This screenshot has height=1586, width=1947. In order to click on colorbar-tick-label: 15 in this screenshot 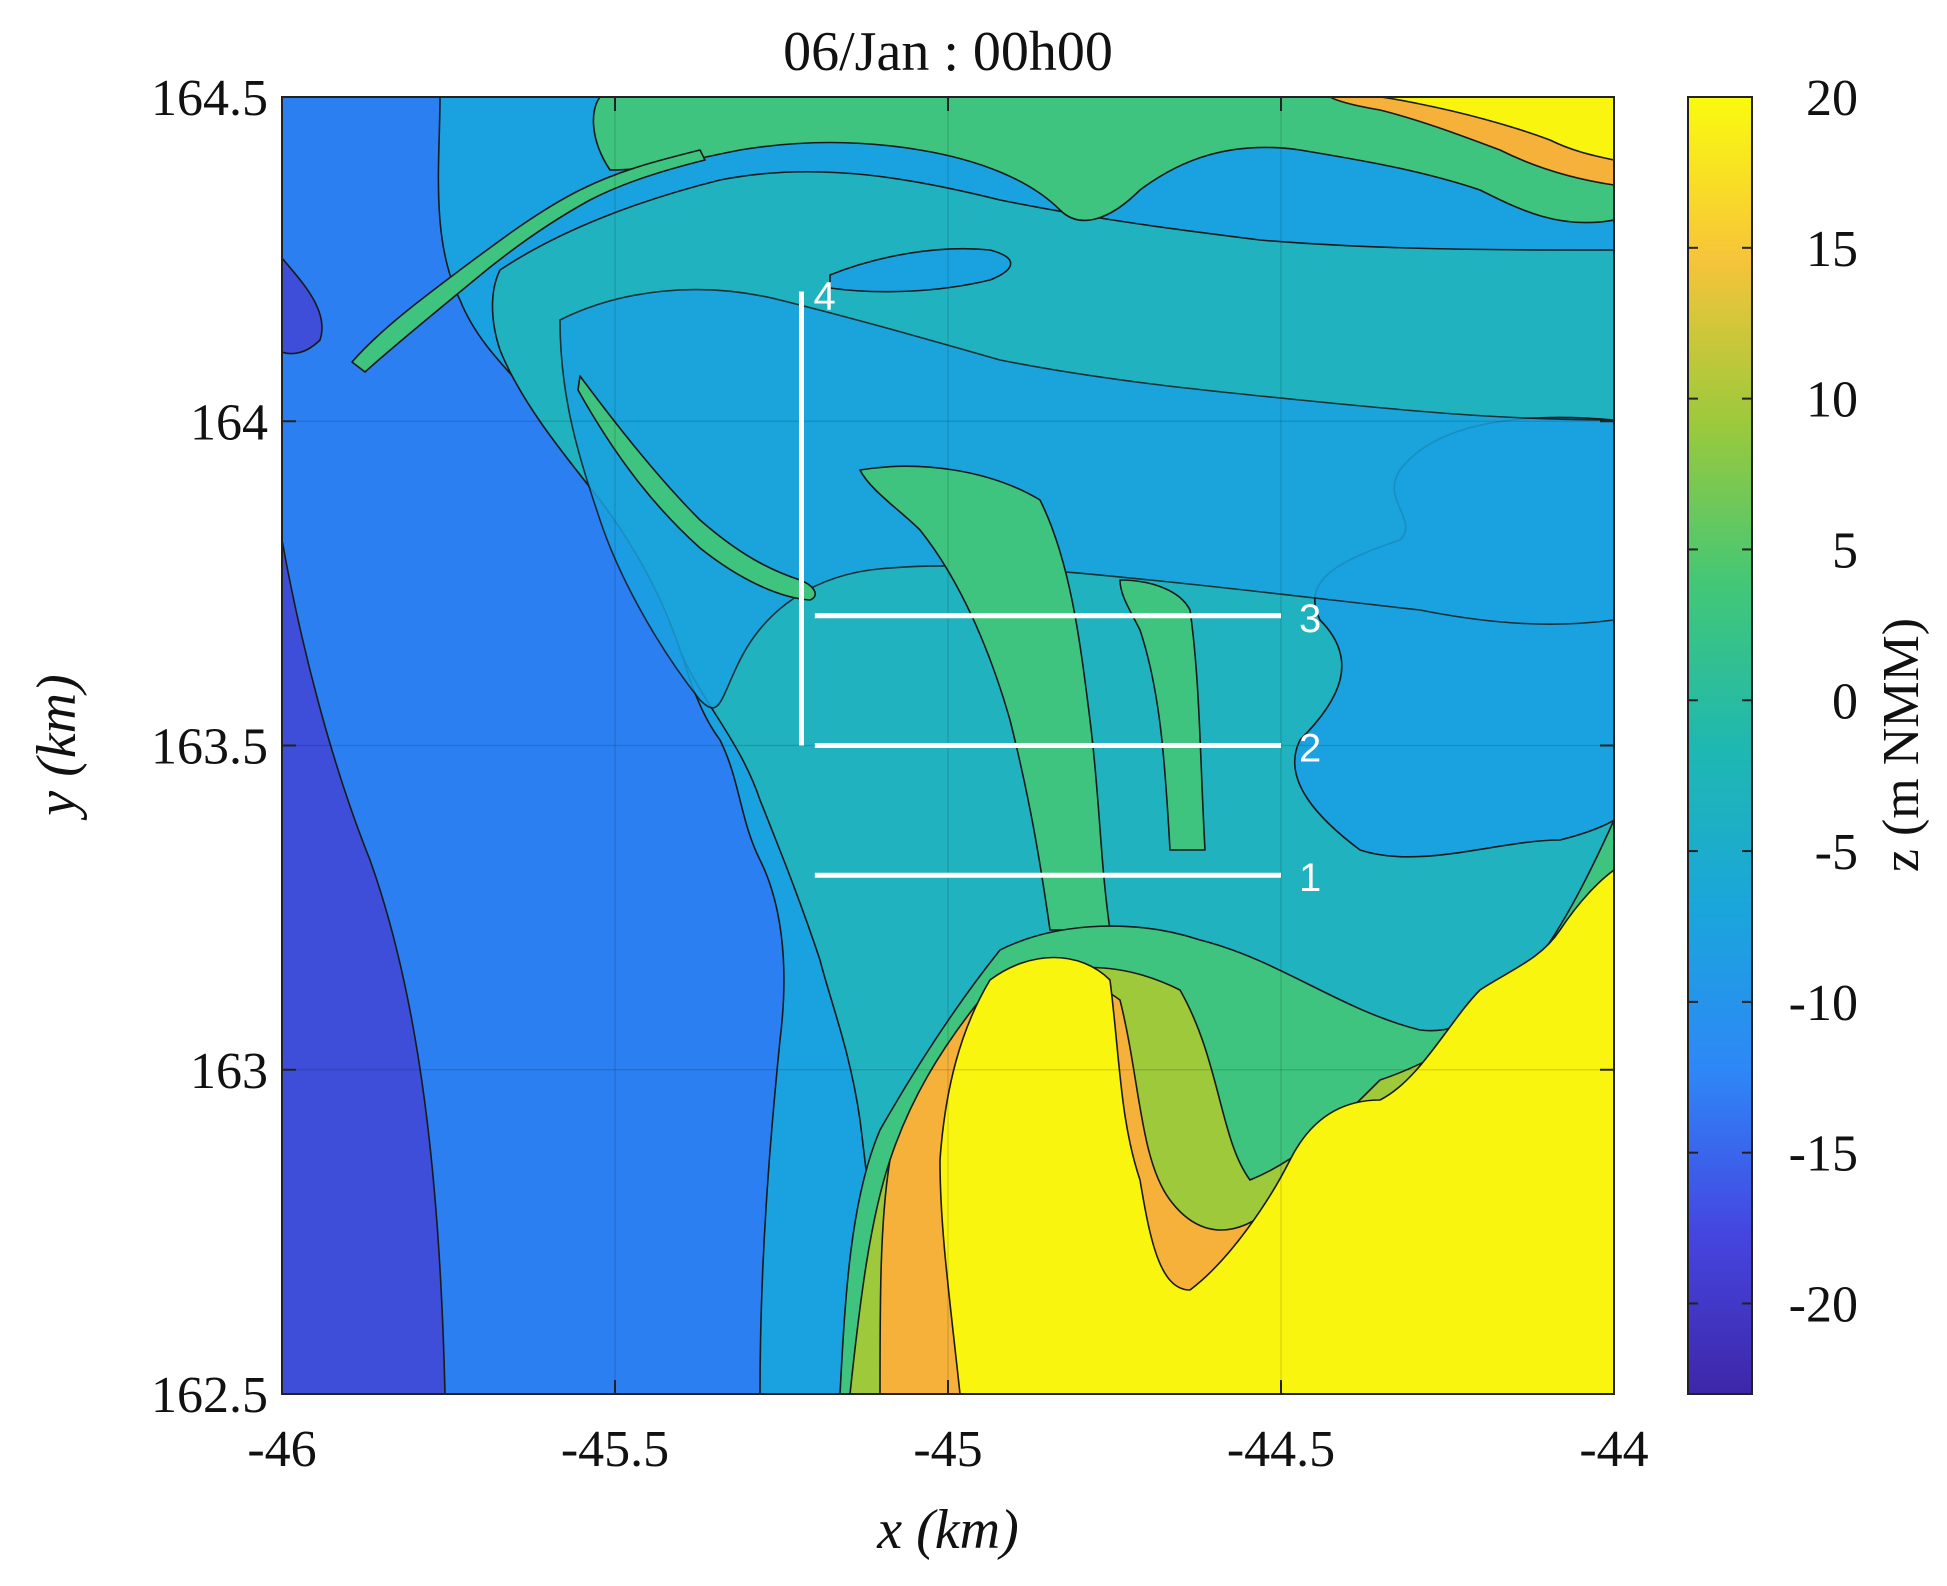, I will do `click(1832, 249)`.